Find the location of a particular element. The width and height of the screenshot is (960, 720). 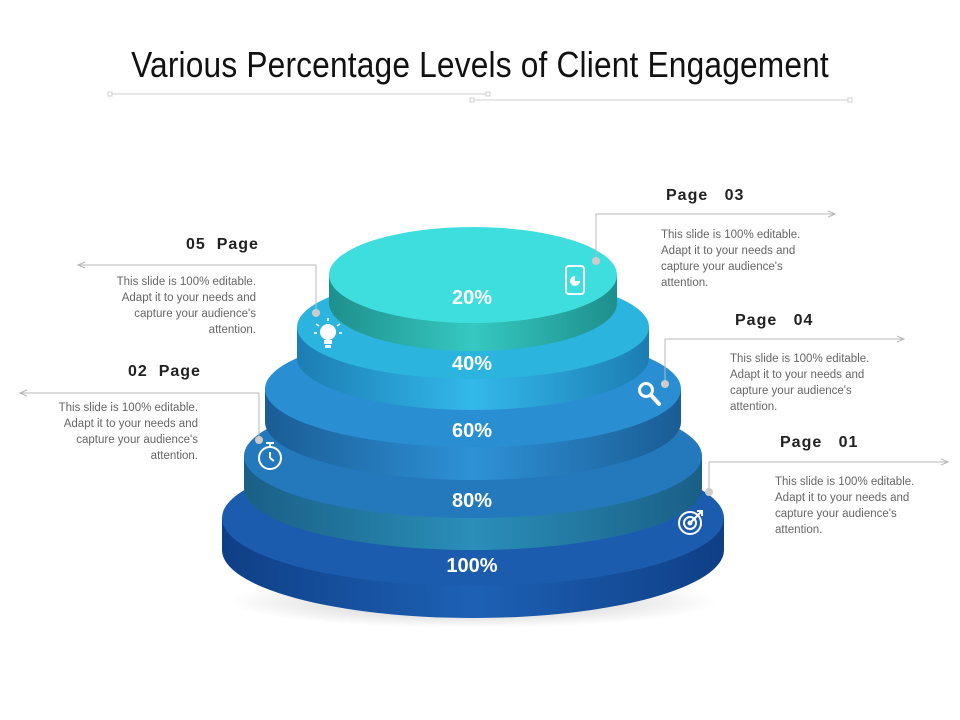

level-label-100: 100% is located at coordinates (472, 566).